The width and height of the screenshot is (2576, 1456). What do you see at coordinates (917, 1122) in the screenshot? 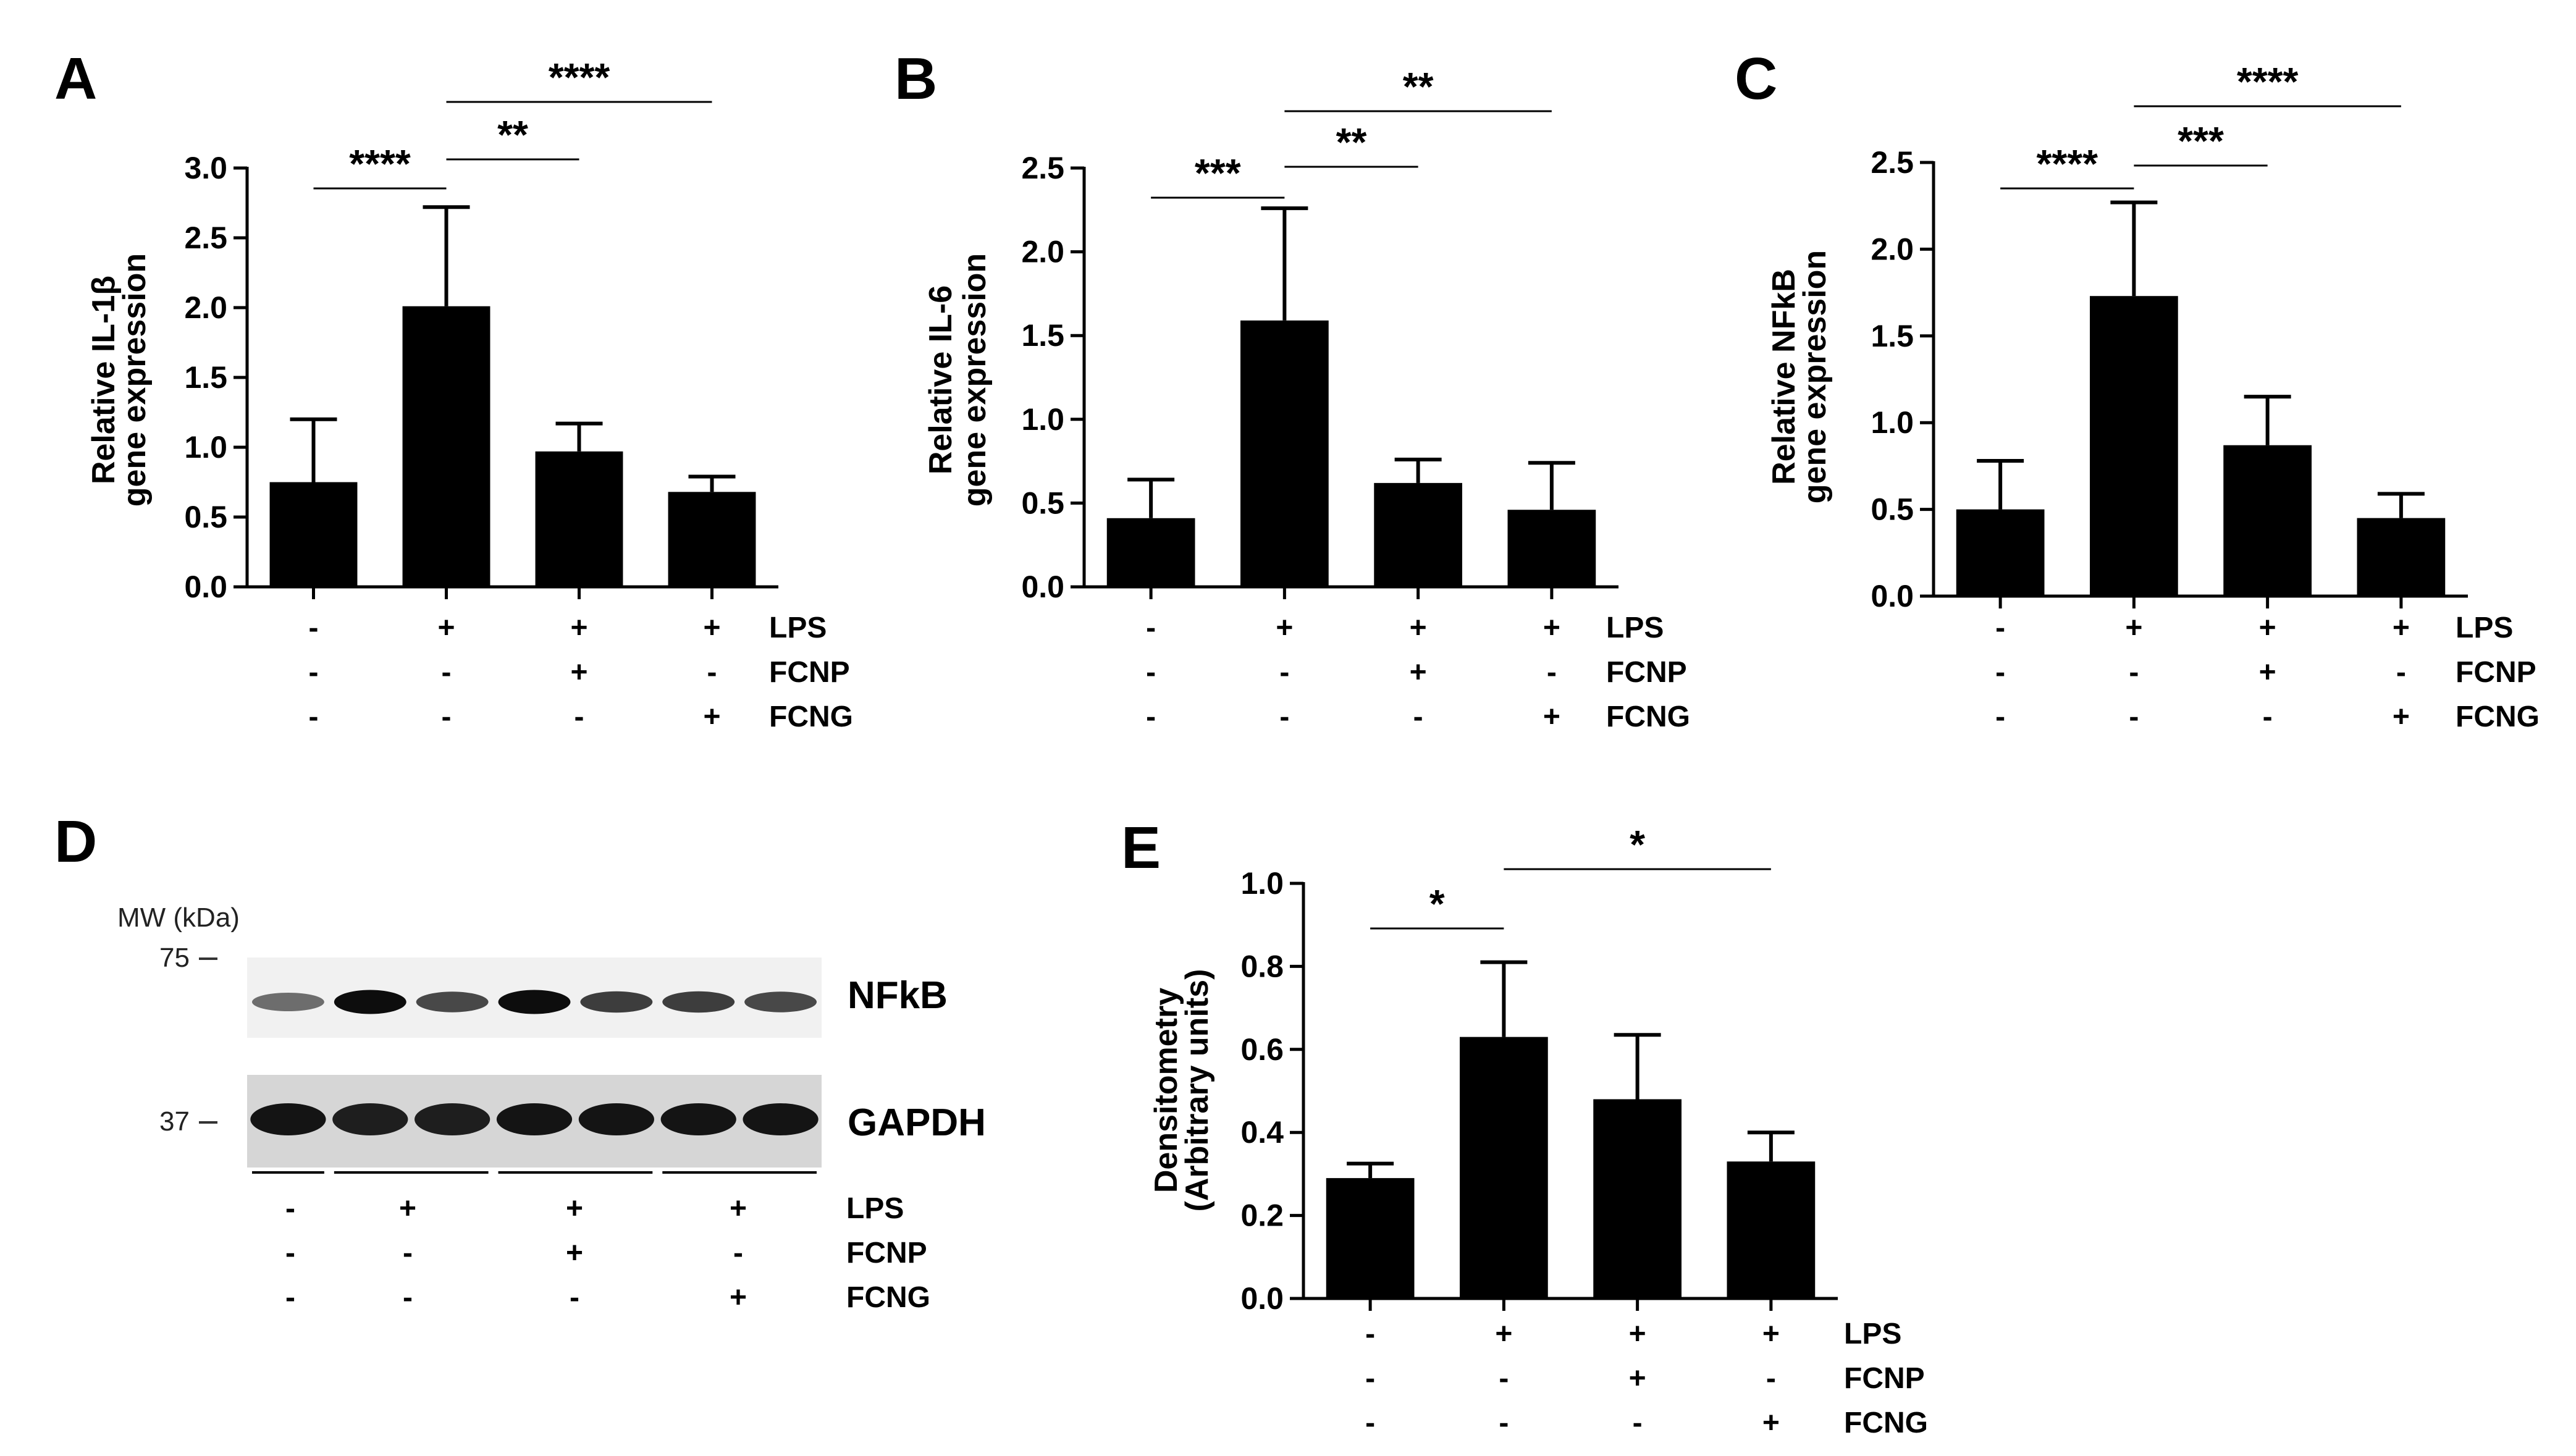
I see `band-label-gapdh: GAPDH` at bounding box center [917, 1122].